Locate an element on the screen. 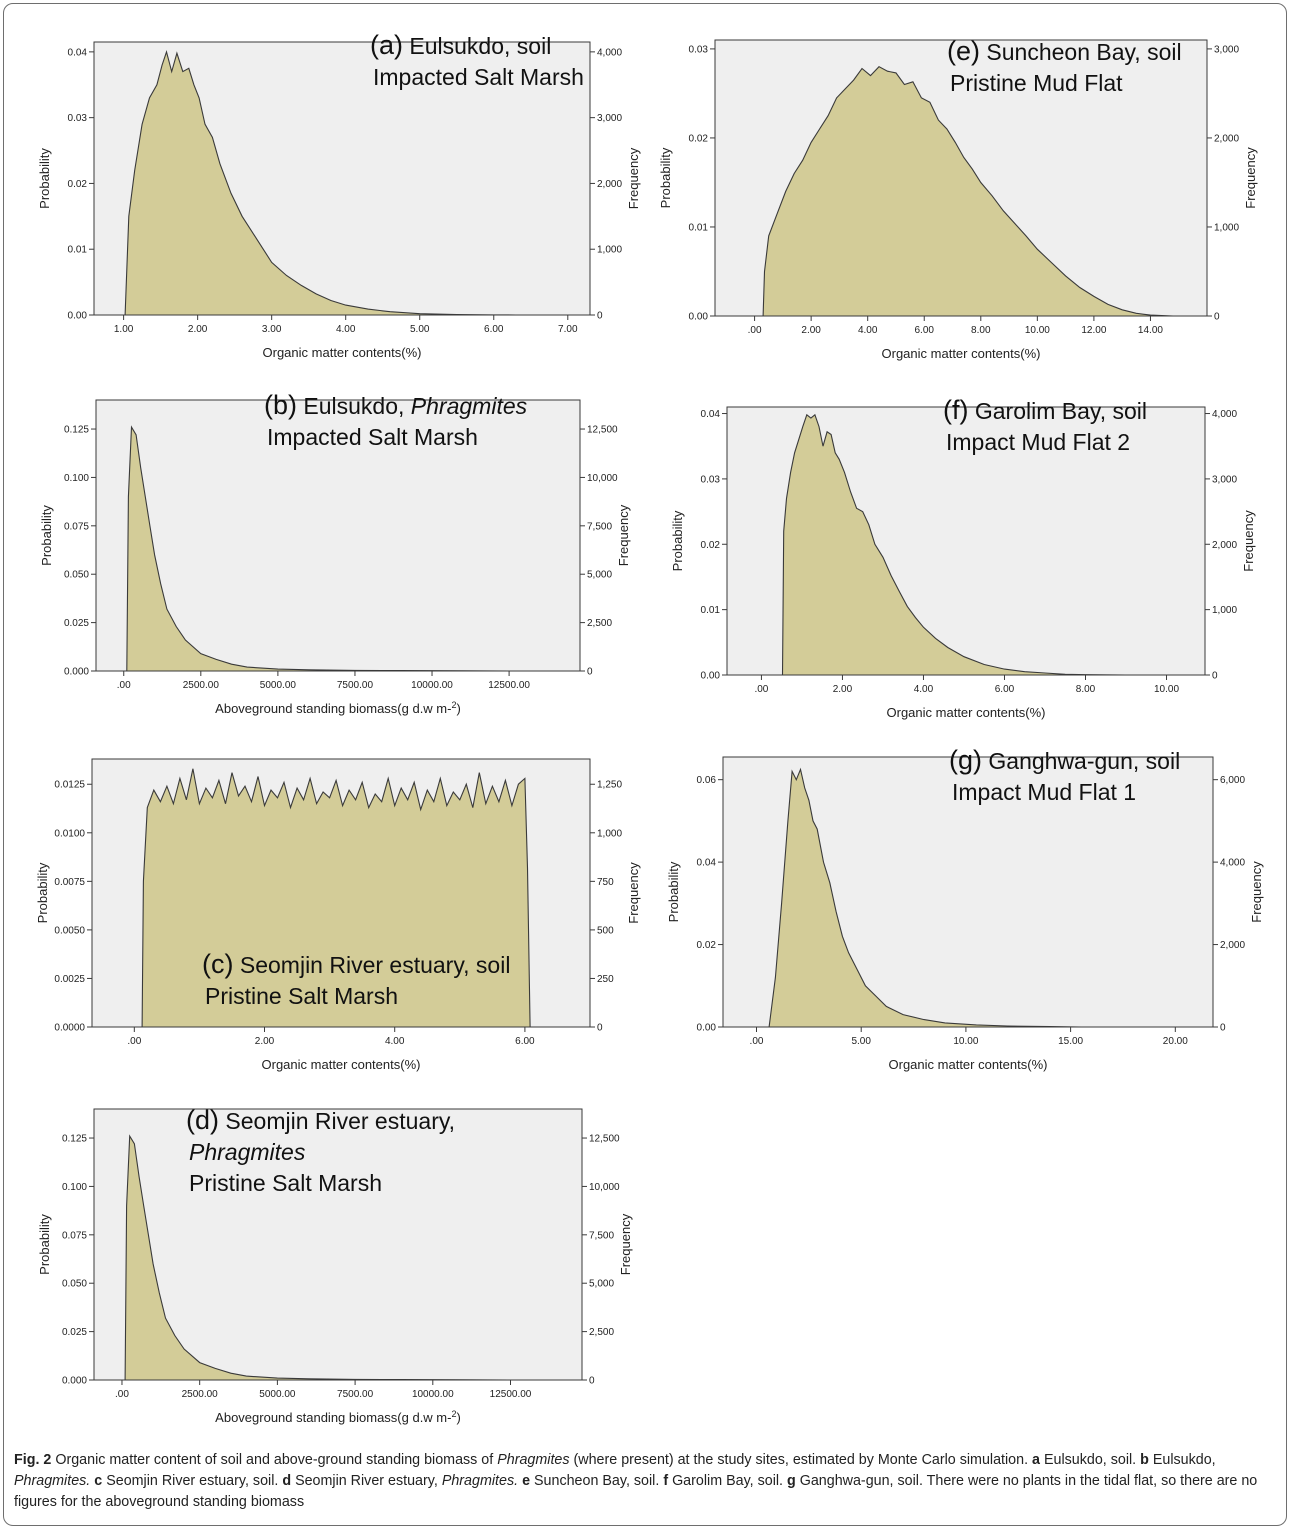 The width and height of the screenshot is (1290, 1529). annotation-line-1-part-1: (a) is located at coordinates (386, 45).